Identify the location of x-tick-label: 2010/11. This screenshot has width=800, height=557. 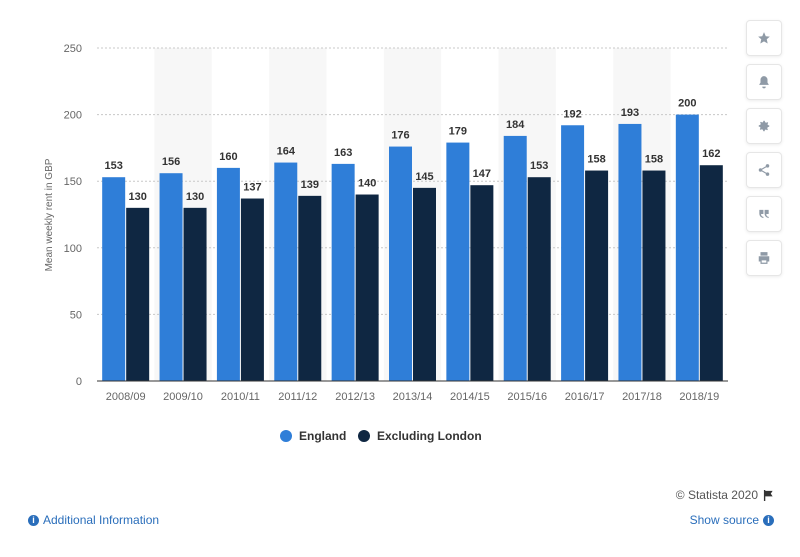
(240, 397).